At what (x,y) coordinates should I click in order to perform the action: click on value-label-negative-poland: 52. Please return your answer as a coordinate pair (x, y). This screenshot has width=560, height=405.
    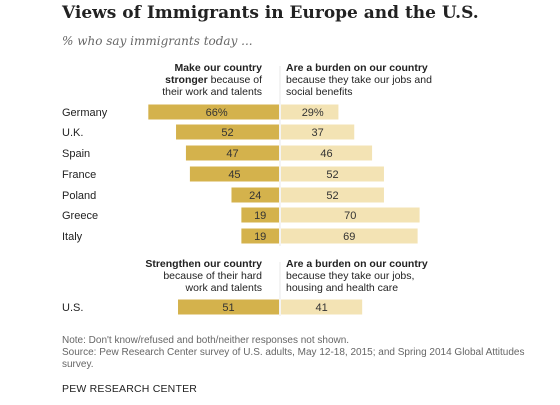
    Looking at the image, I should click on (332, 196).